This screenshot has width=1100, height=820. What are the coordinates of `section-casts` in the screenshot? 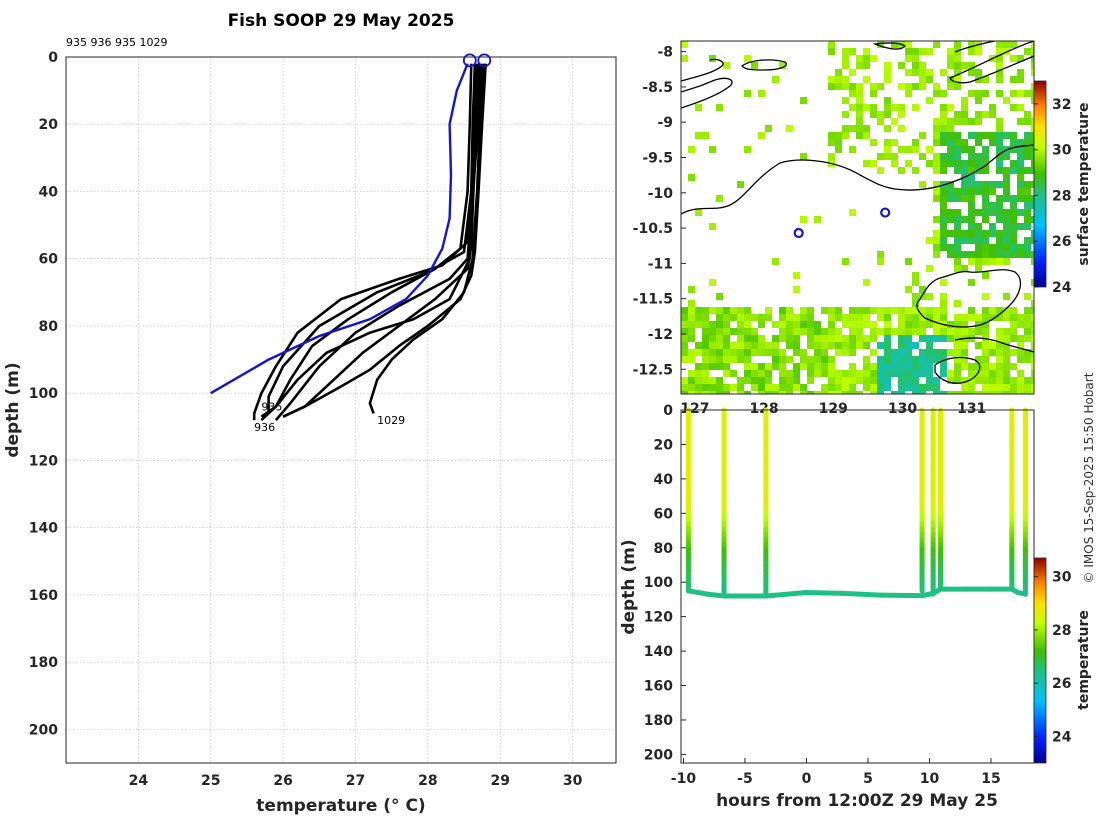 It's located at (856, 503).